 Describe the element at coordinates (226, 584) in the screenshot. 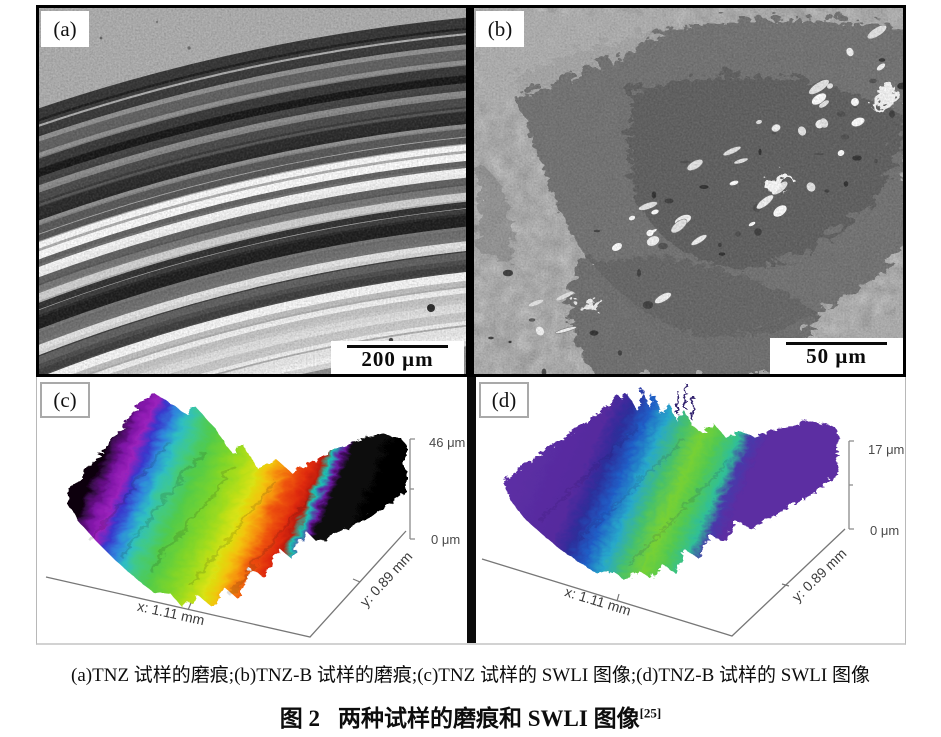

I see `xy-axes-c` at that location.